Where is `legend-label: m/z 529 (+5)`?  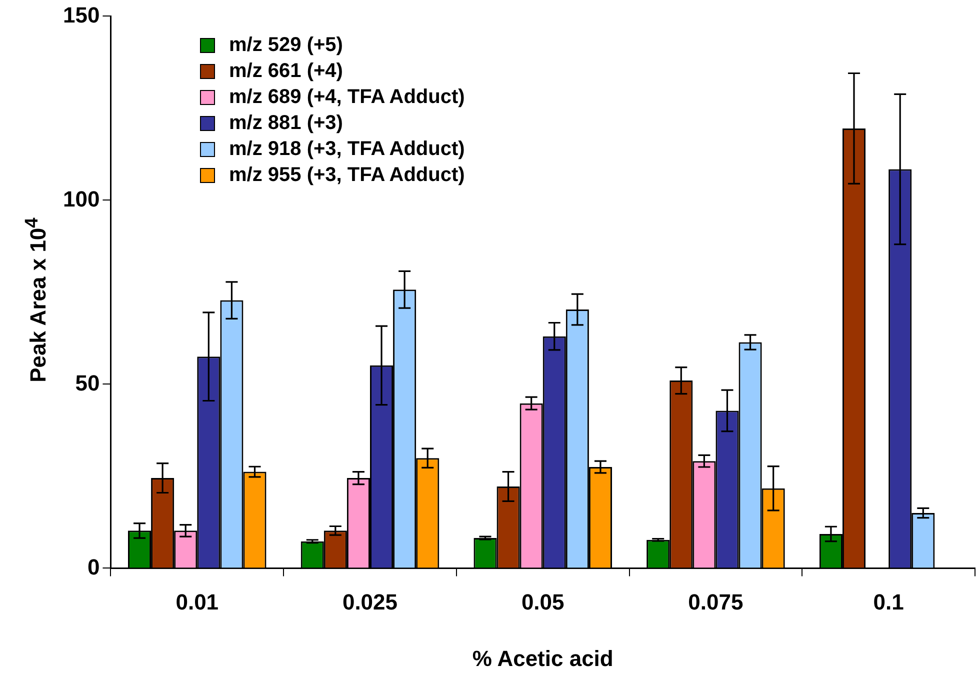 legend-label: m/z 529 (+5) is located at coordinates (286, 45).